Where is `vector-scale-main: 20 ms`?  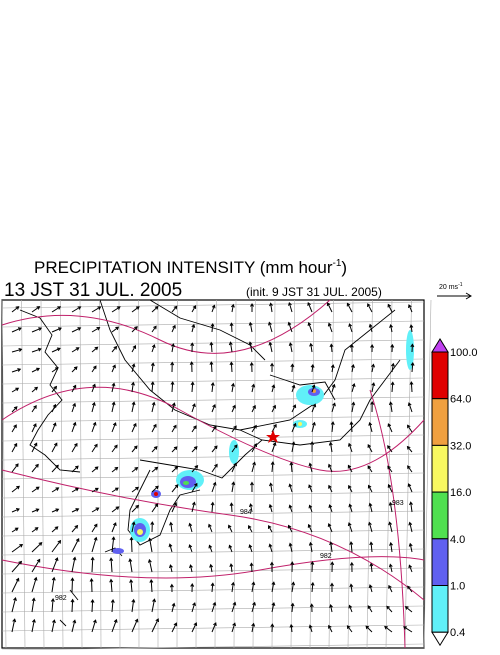 vector-scale-main: 20 ms is located at coordinates (449, 287).